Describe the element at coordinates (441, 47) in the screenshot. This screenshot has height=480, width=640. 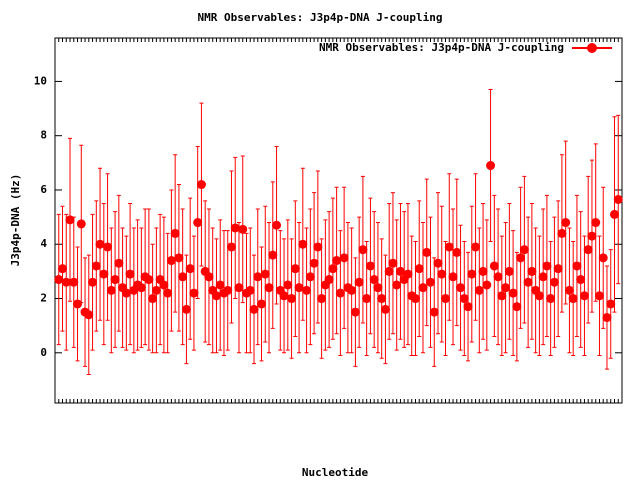
I see `legend-label: NMR Observables: J3p4p-DNA J-coupling` at that location.